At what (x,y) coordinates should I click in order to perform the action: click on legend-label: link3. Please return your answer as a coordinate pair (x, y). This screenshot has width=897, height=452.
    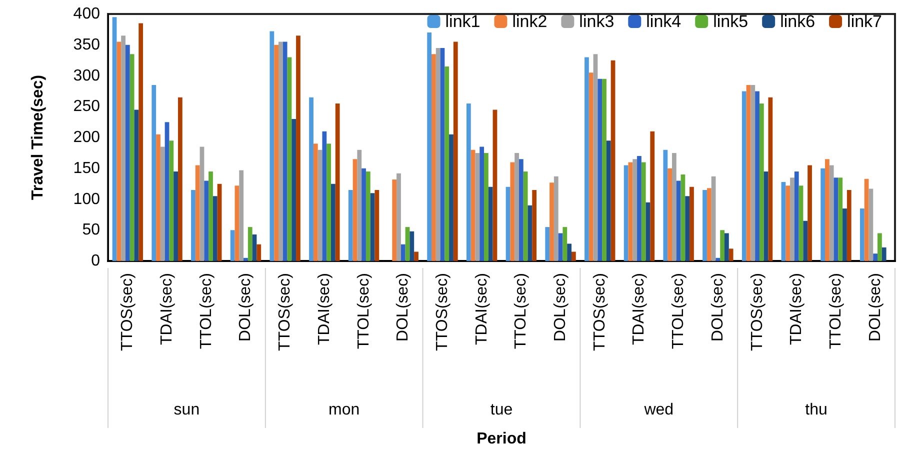
    Looking at the image, I should click on (596, 21).